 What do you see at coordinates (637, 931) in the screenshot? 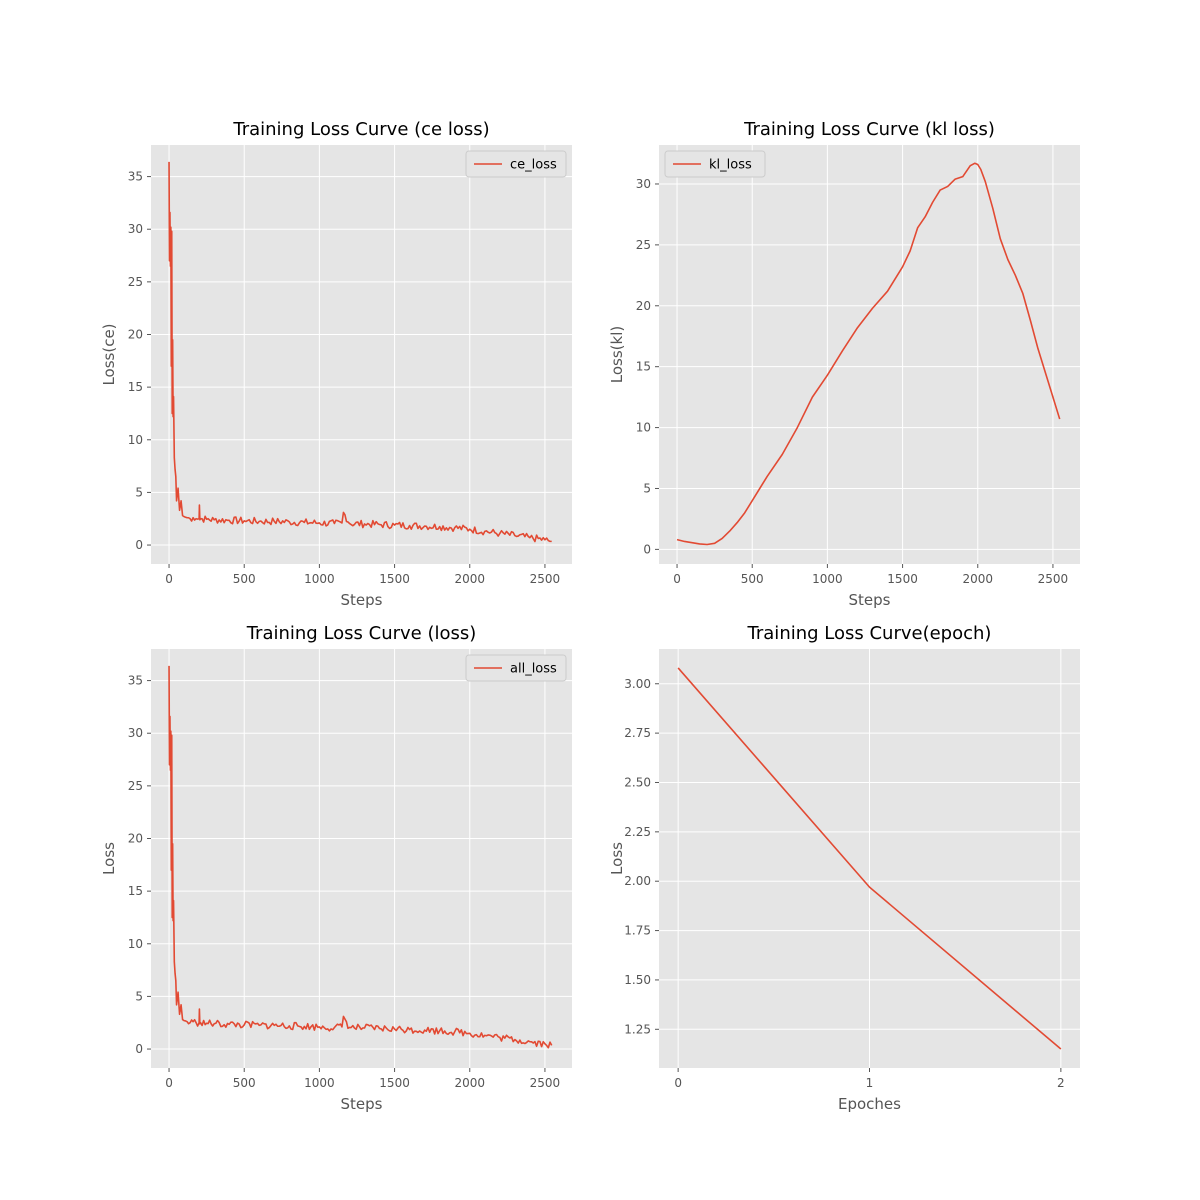
I see `y-tick-label: 1.75` at bounding box center [637, 931].